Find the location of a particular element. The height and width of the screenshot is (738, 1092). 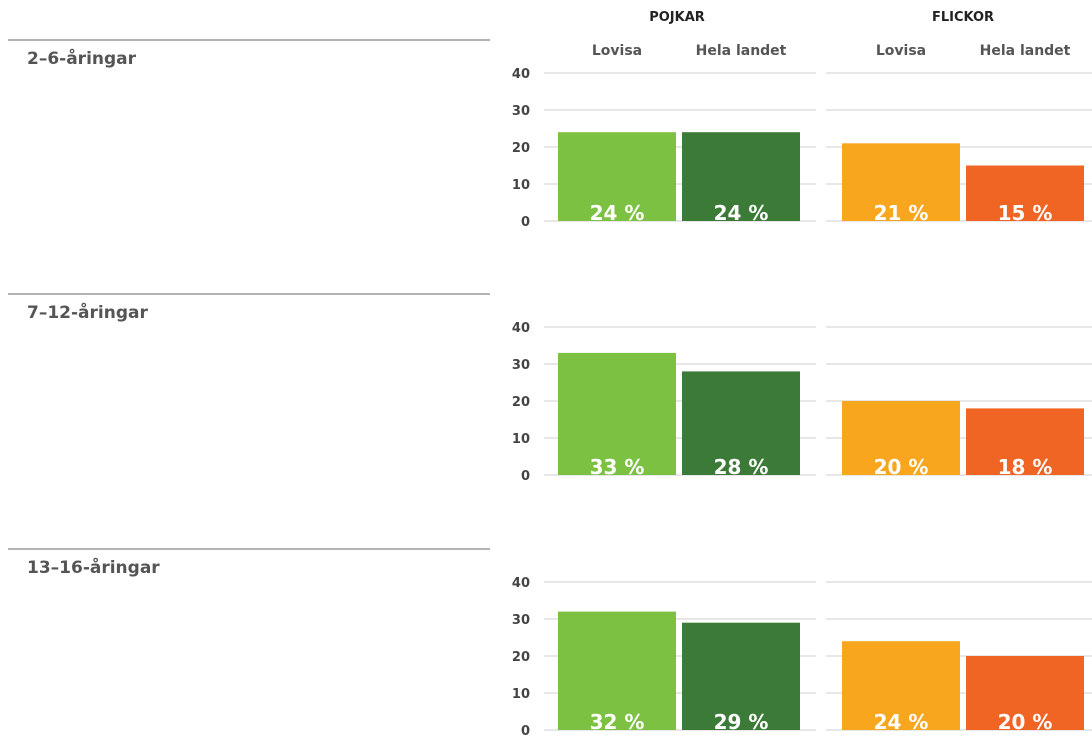

column-label-boys-lovisa: Lovisa is located at coordinates (617, 51).